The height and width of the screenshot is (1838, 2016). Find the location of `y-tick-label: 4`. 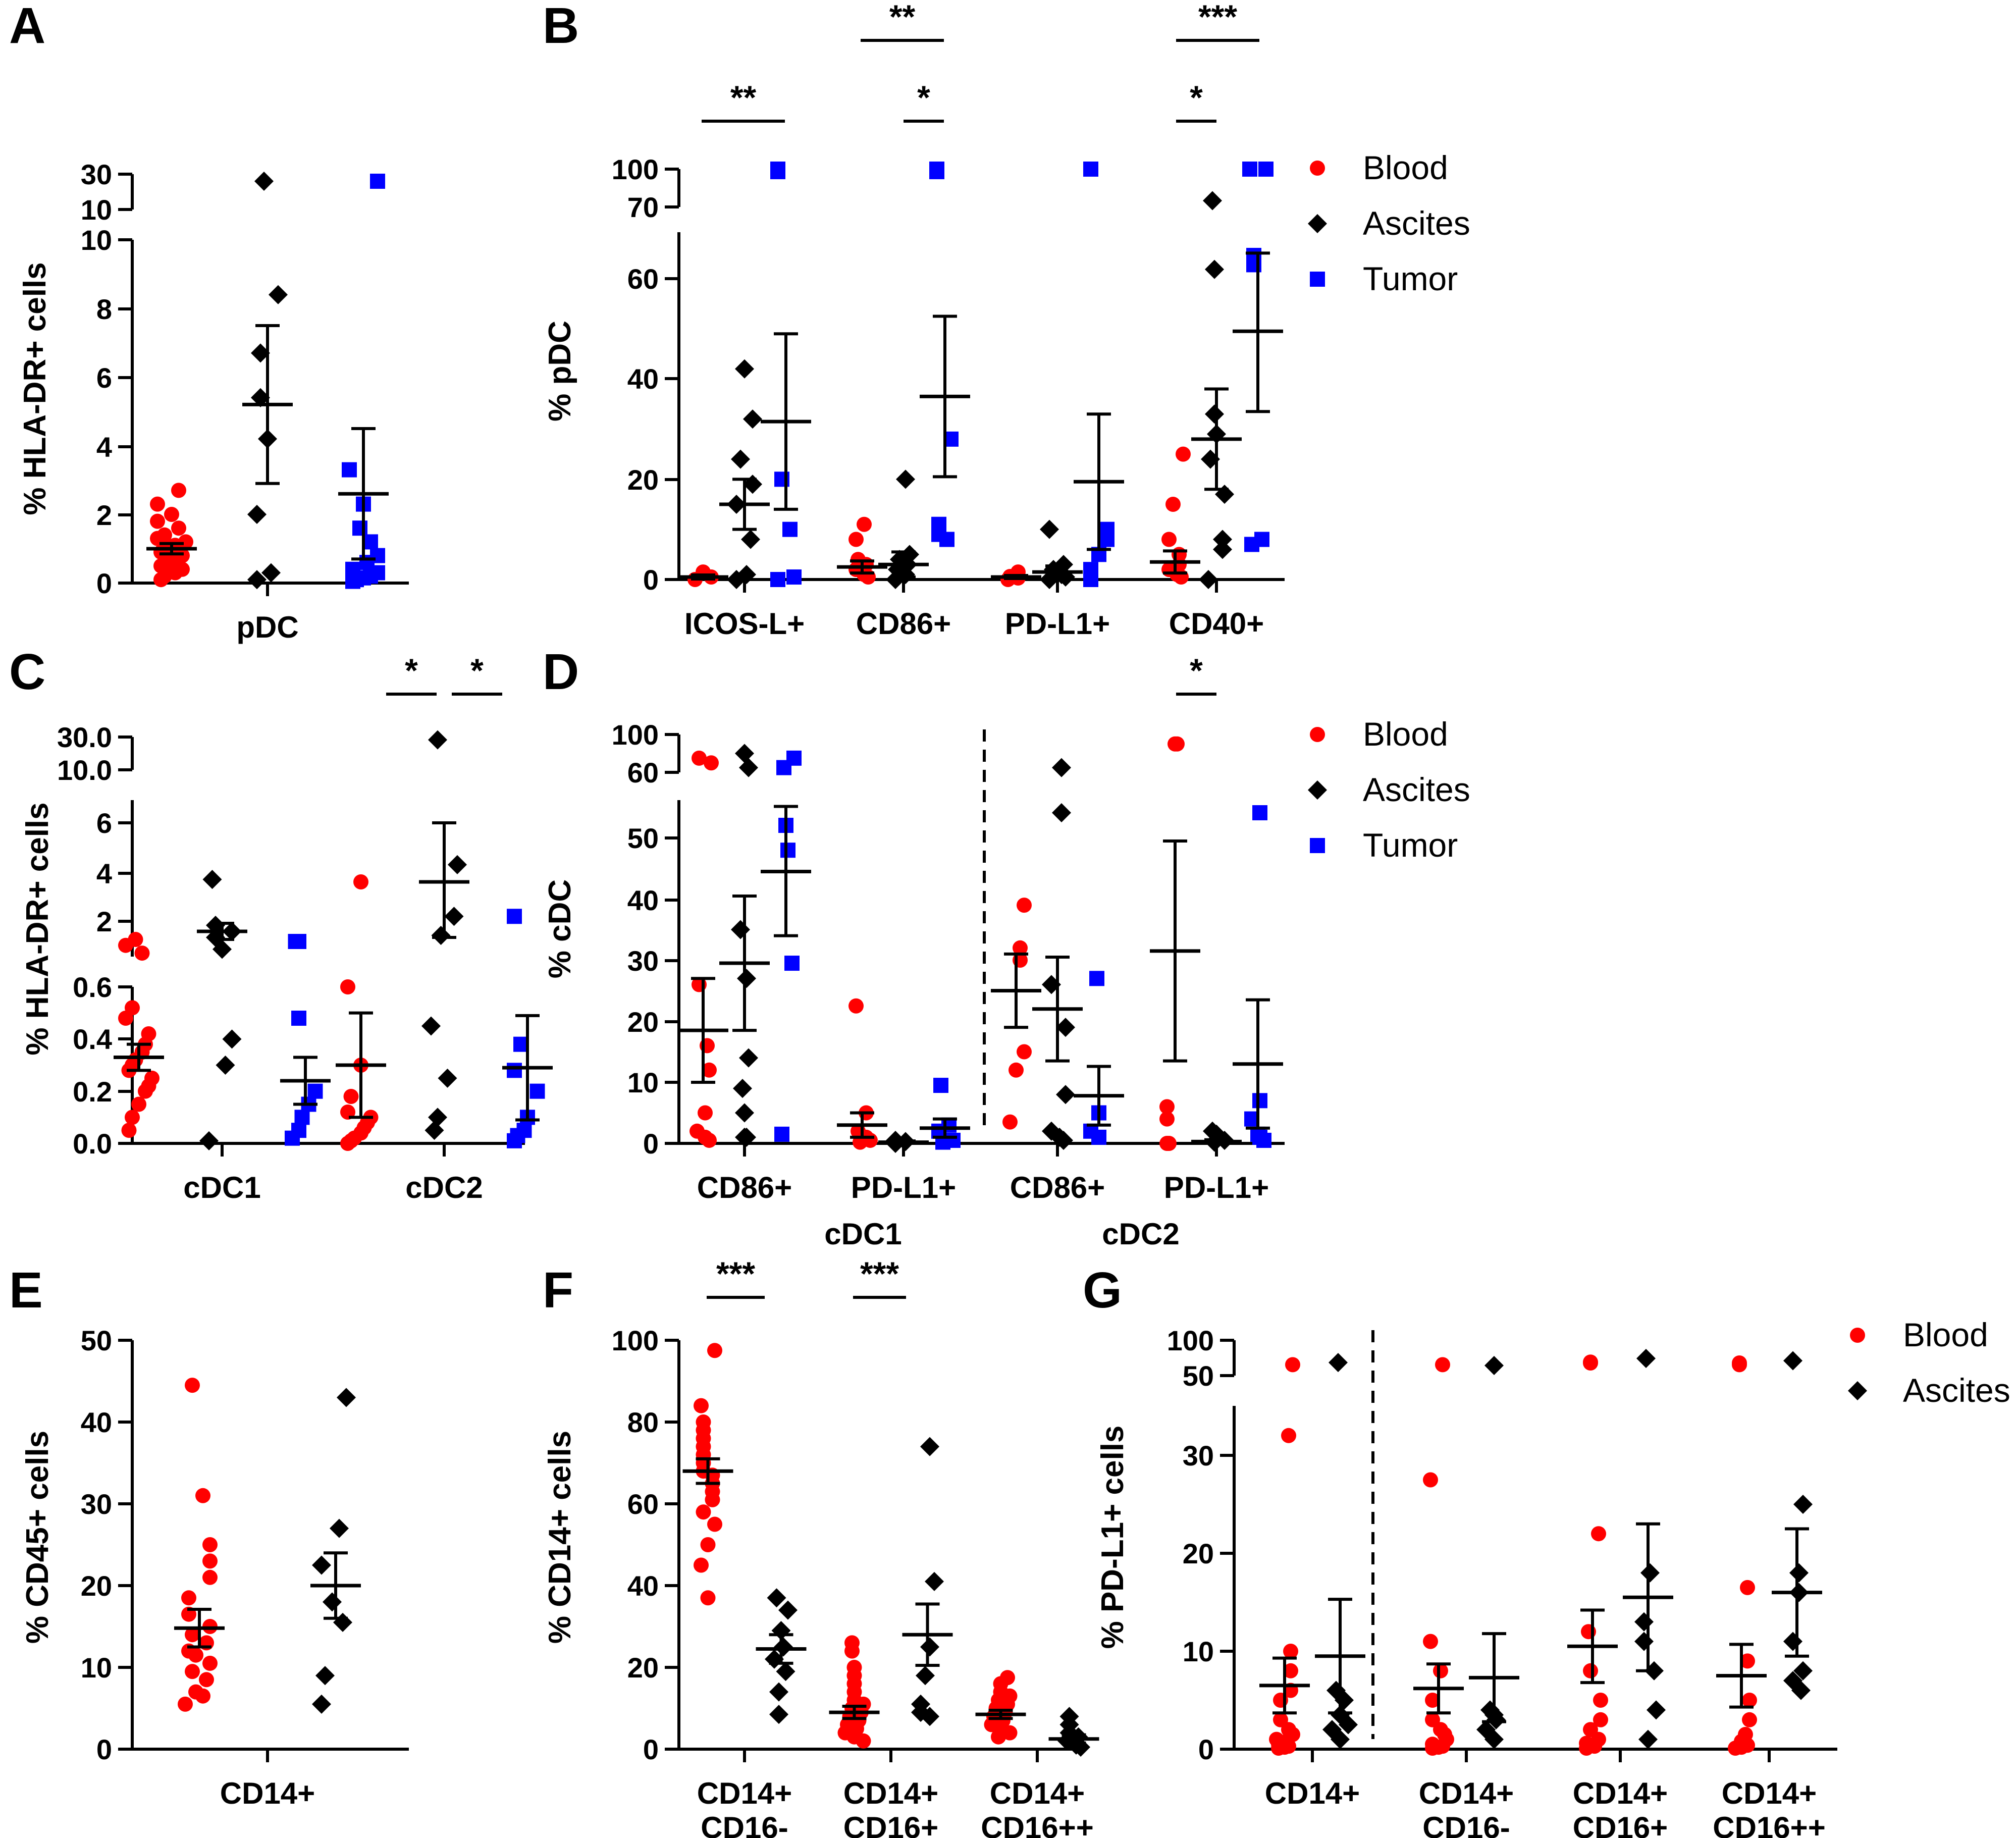

y-tick-label: 4 is located at coordinates (104, 447).